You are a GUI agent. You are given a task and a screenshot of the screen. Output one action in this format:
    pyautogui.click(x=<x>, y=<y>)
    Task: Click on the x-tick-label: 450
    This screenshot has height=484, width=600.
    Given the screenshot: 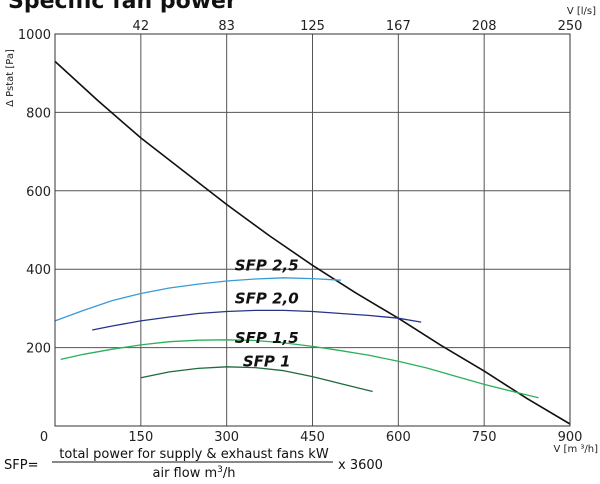 What is the action you would take?
    pyautogui.click(x=312, y=437)
    